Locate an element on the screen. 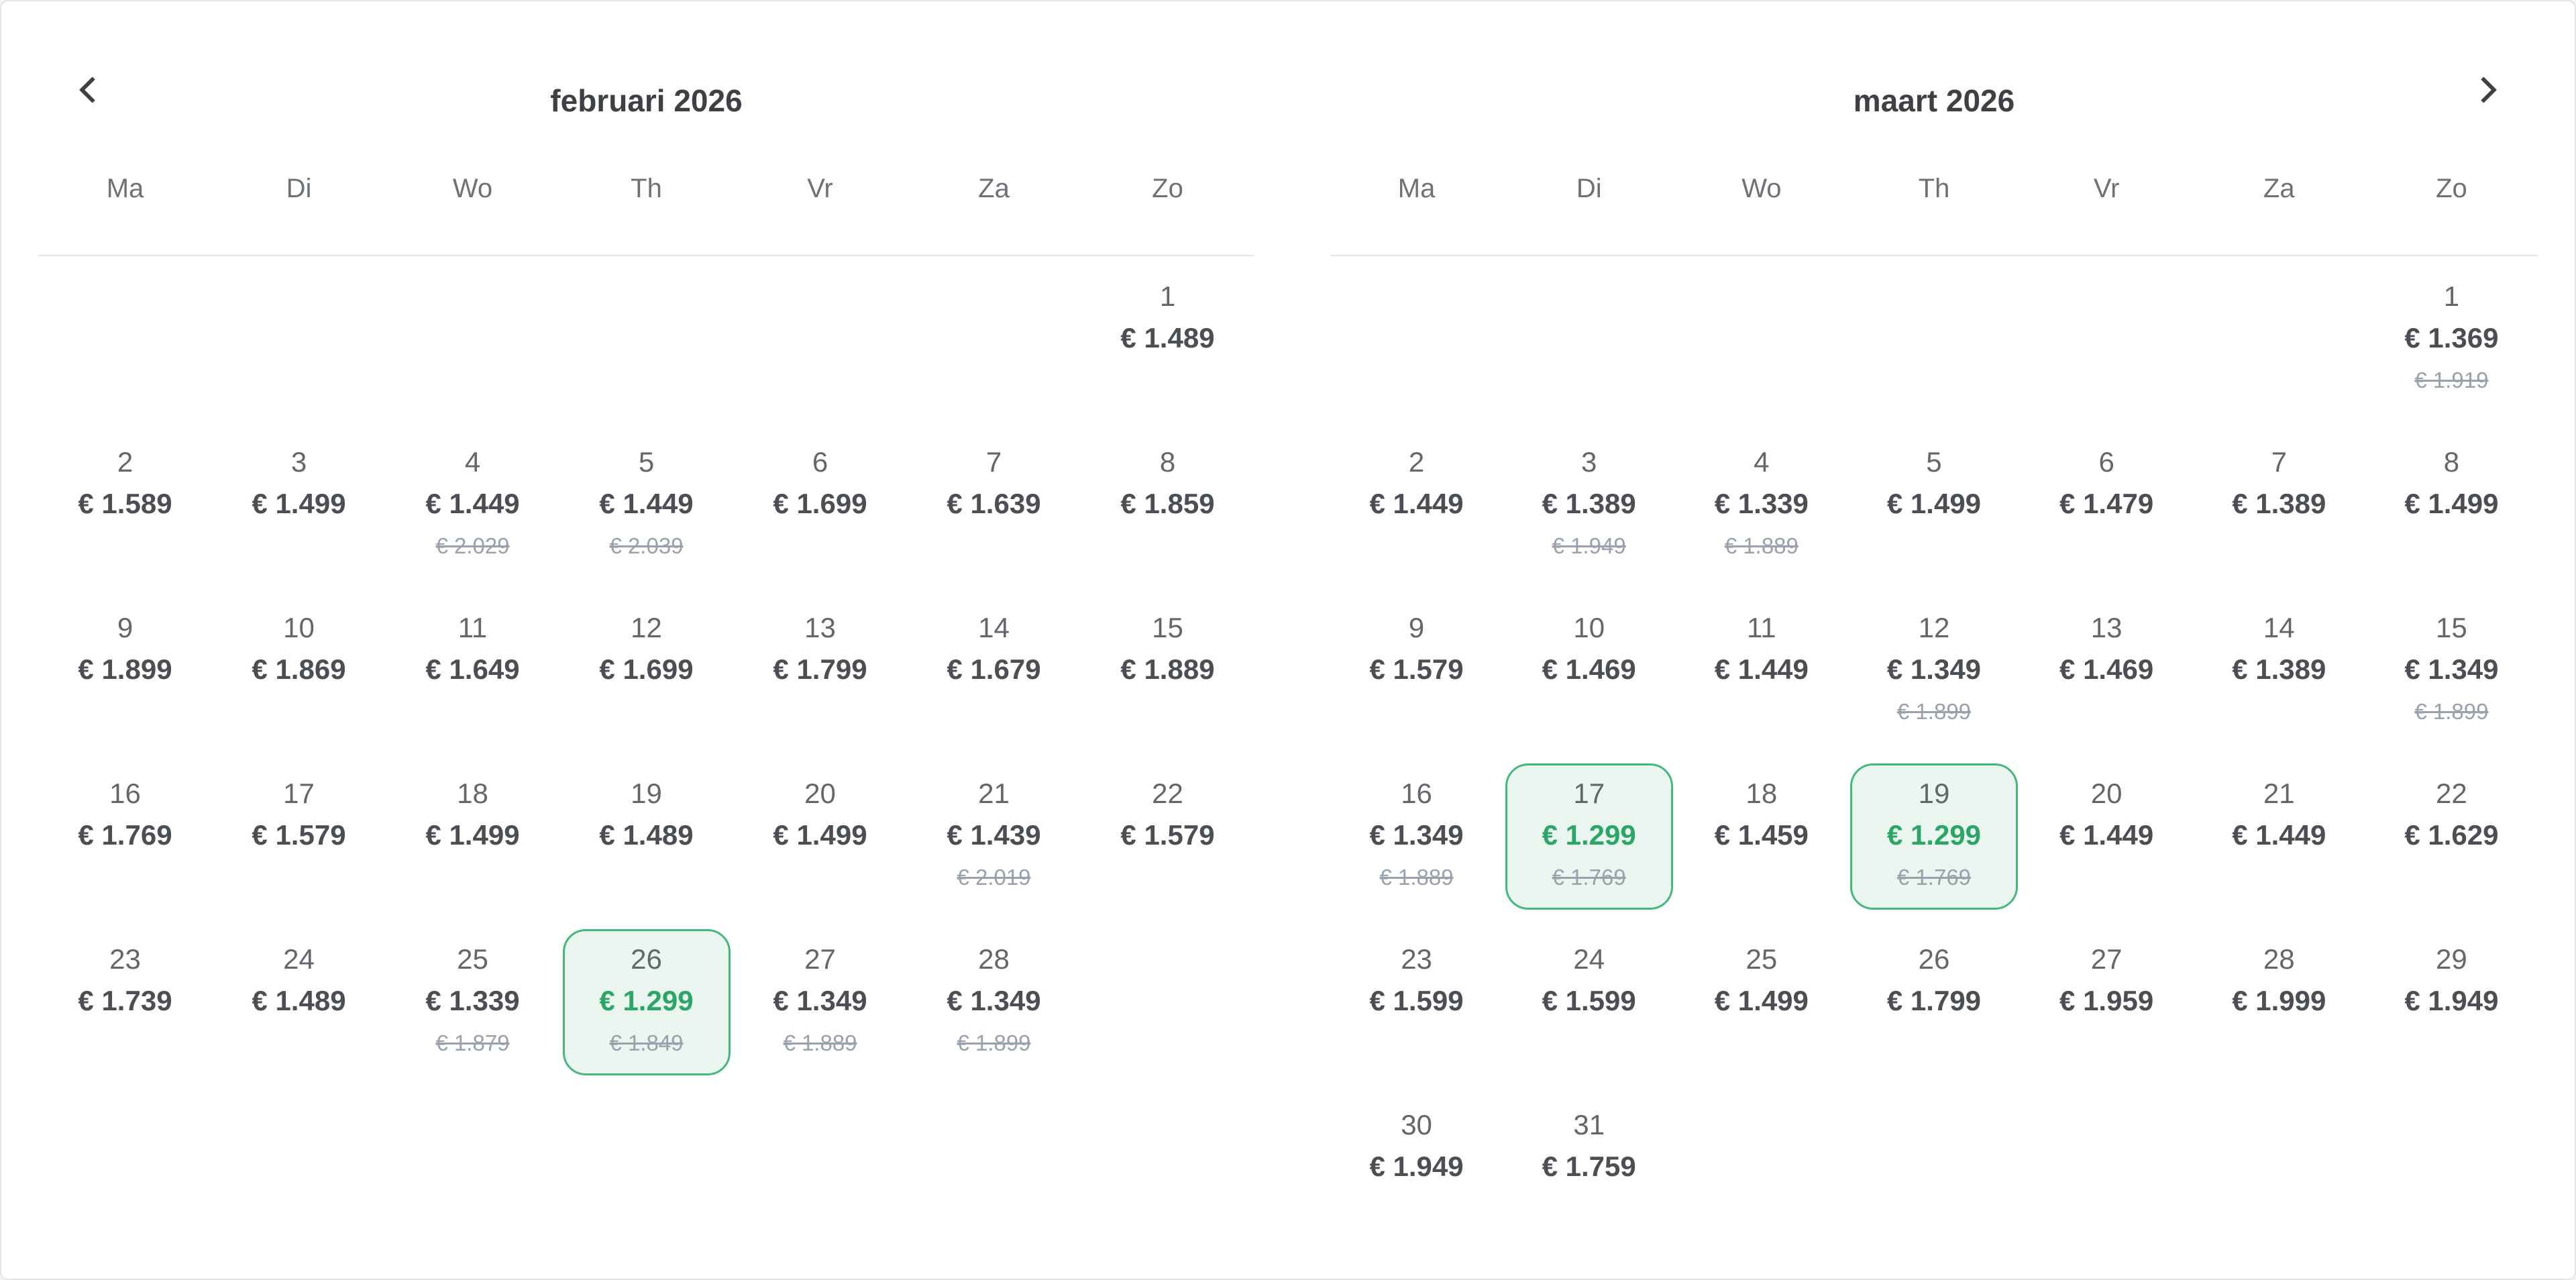 This screenshot has width=2576, height=1280. day-number: 22 is located at coordinates (1167, 794).